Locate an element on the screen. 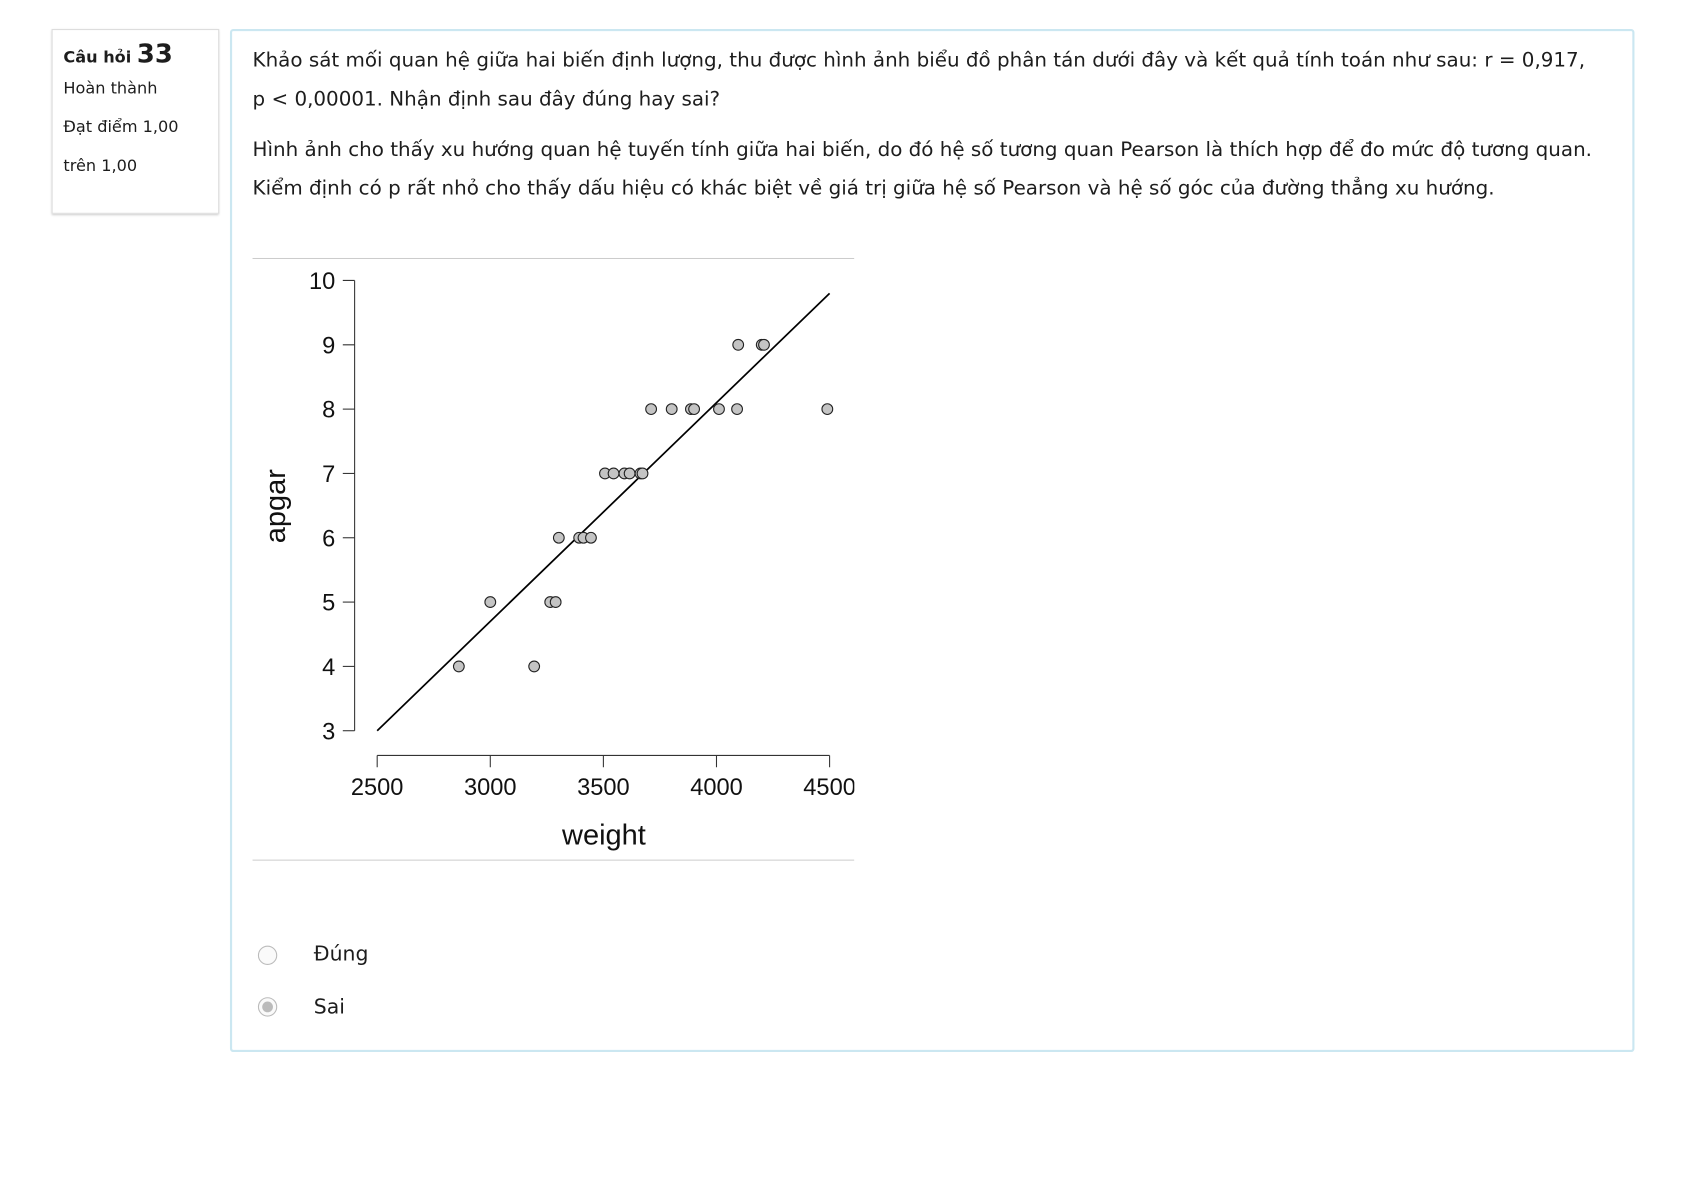 The height and width of the screenshot is (1192, 1685). option-label: Sai is located at coordinates (329, 1007).